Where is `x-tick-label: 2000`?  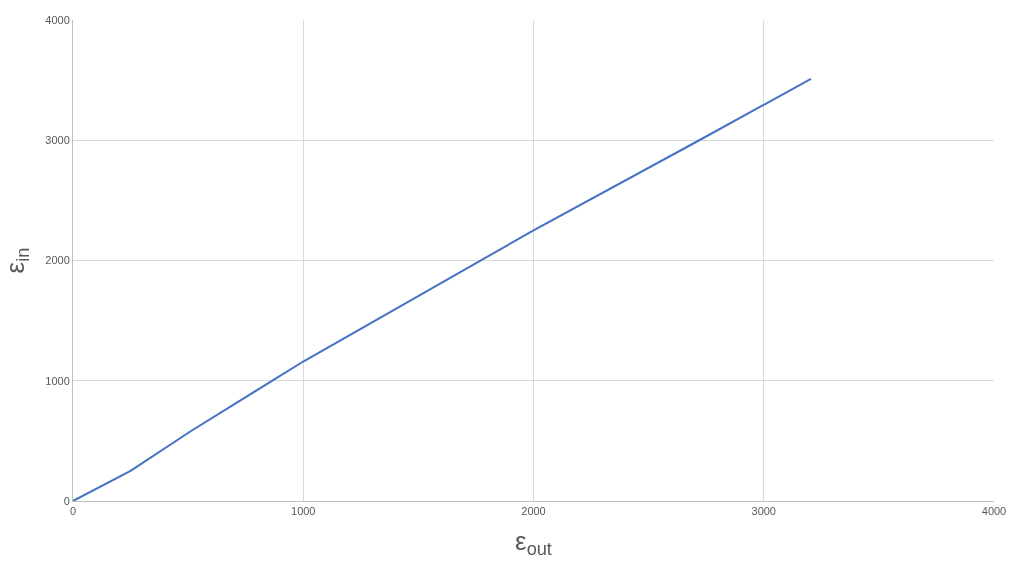
x-tick-label: 2000 is located at coordinates (533, 511).